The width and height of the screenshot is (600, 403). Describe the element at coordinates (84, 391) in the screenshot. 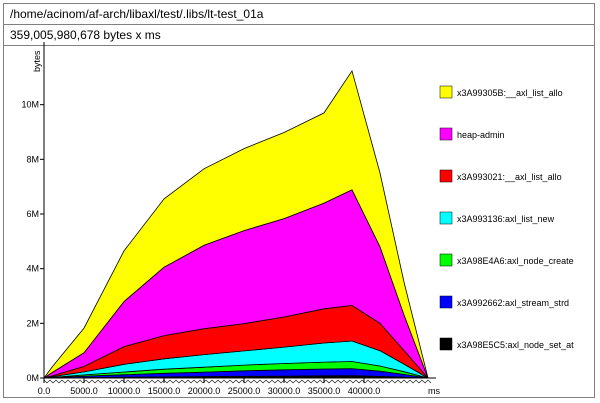

I see `x-tick-label: 5000.0` at that location.